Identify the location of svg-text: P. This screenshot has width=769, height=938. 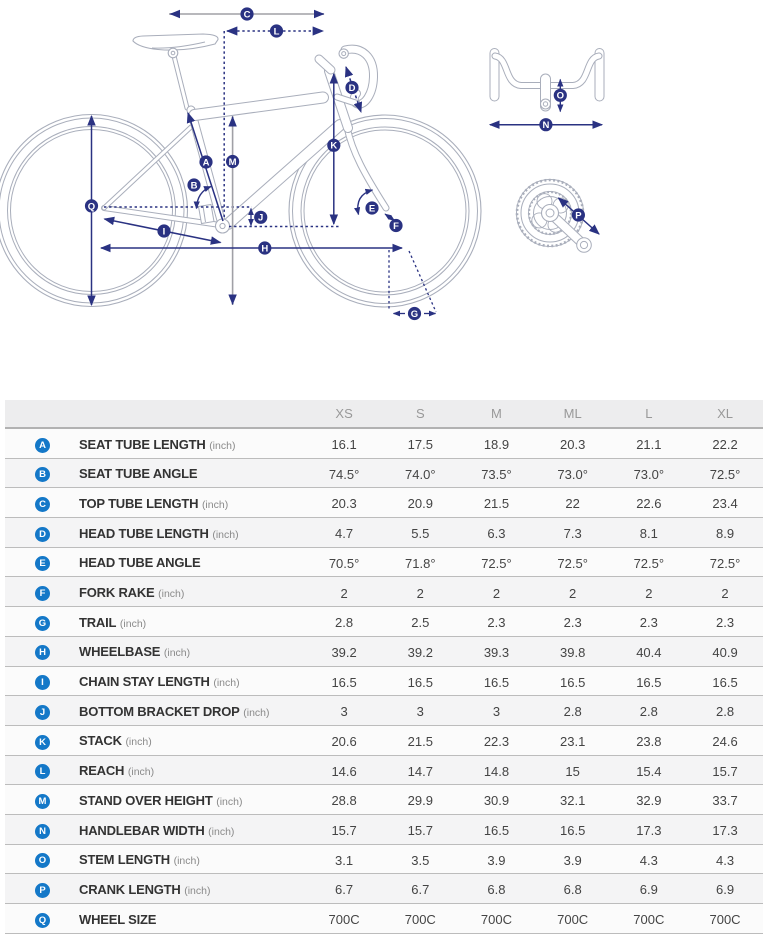
(578, 215).